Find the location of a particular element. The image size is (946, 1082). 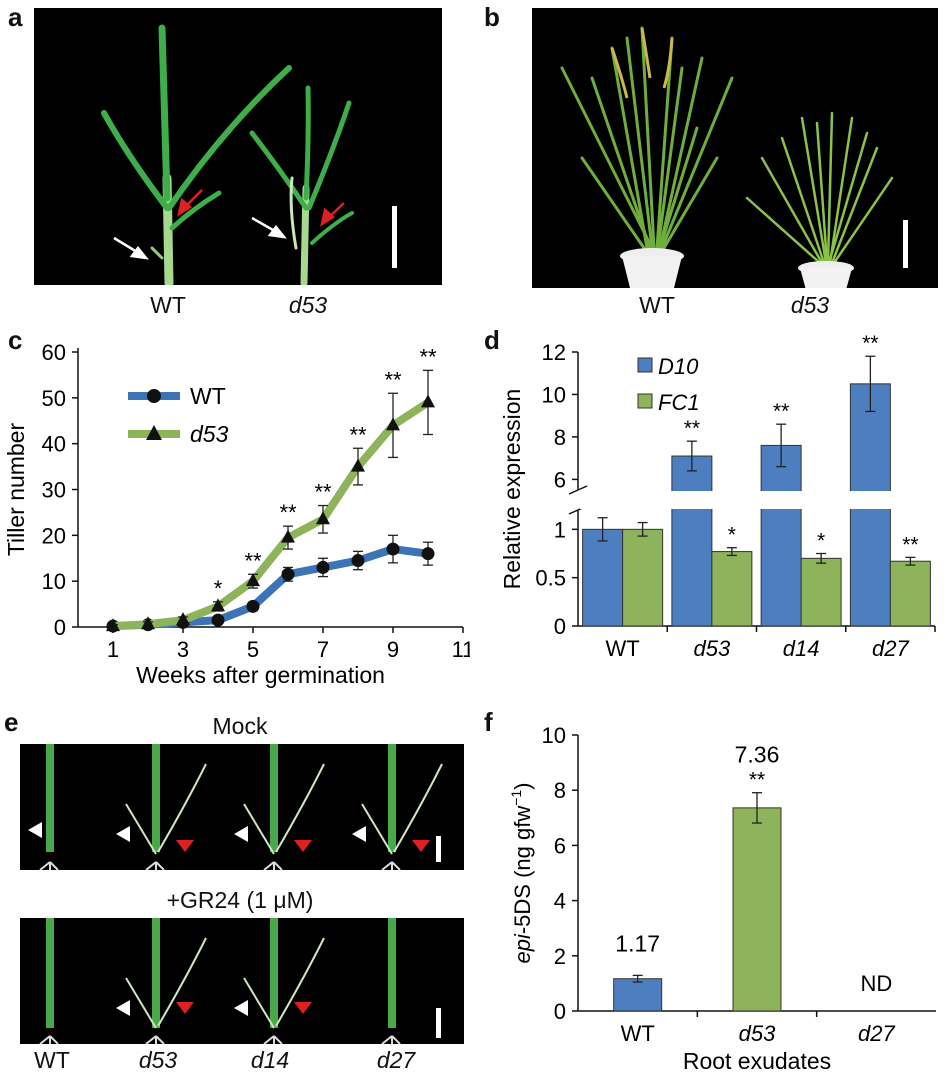

axis-break-gap is located at coordinates (758, 500).